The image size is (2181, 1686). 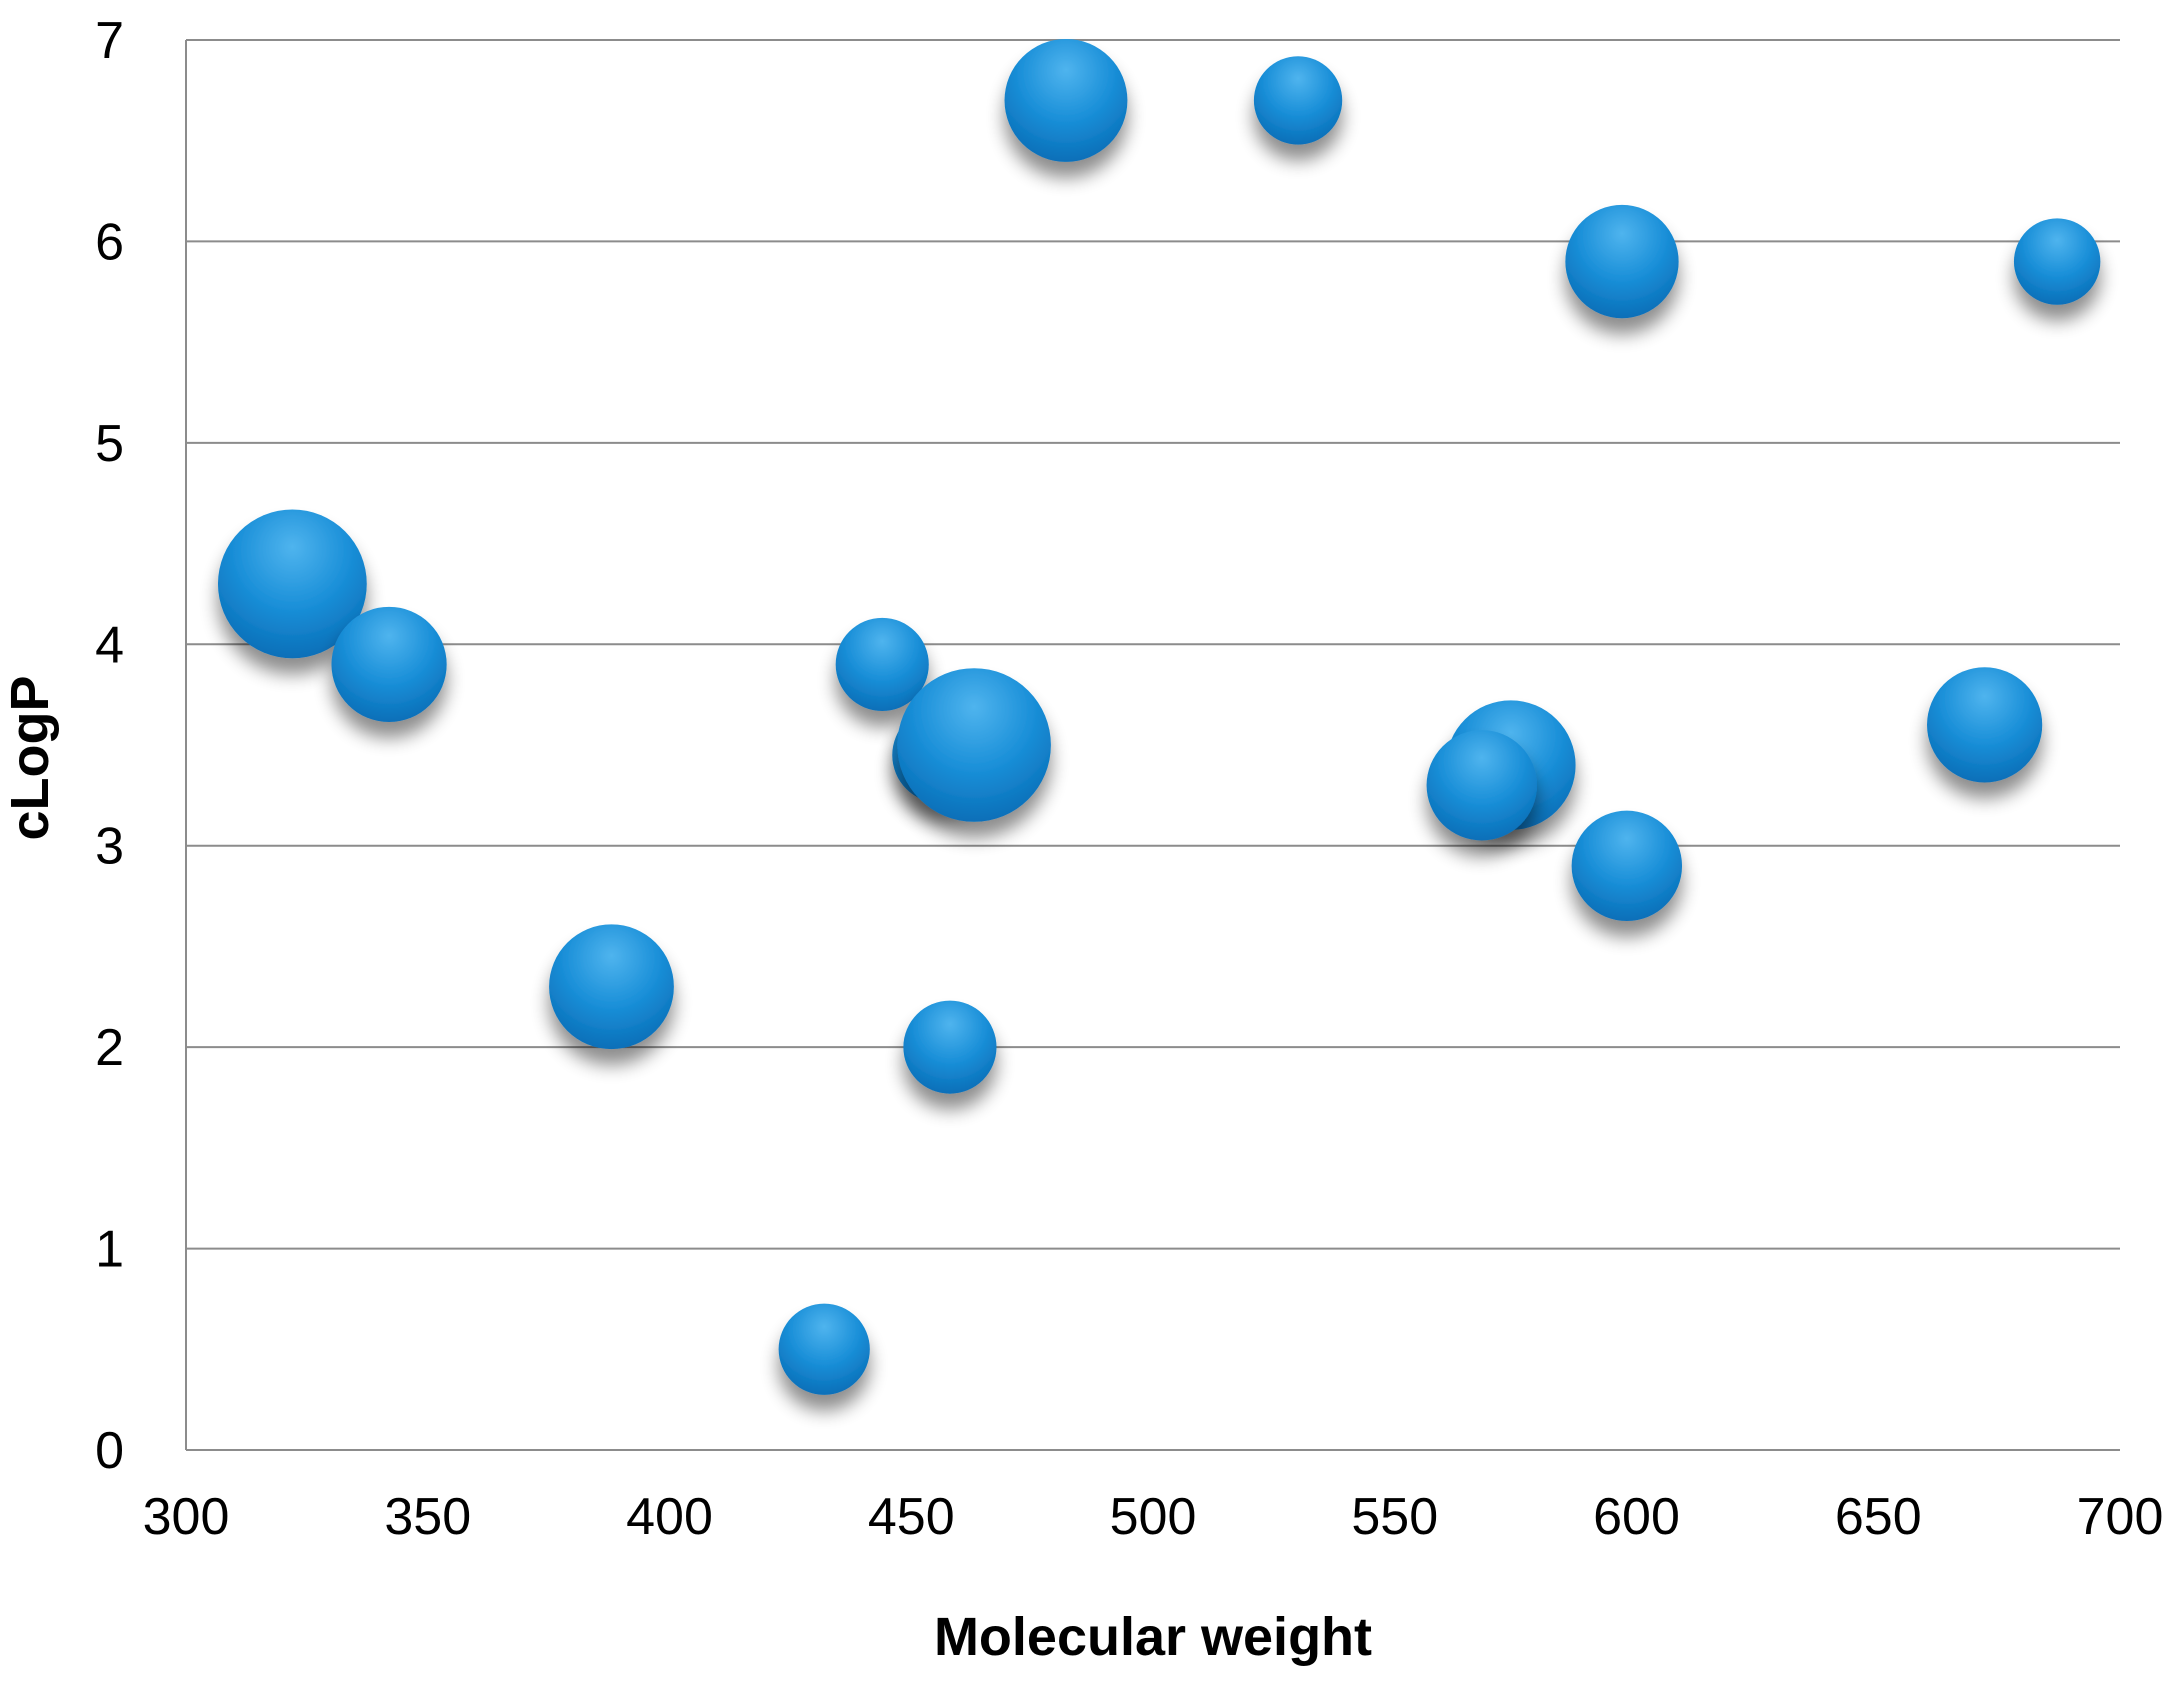 What do you see at coordinates (1878, 1517) in the screenshot?
I see `x-tick-label: 650` at bounding box center [1878, 1517].